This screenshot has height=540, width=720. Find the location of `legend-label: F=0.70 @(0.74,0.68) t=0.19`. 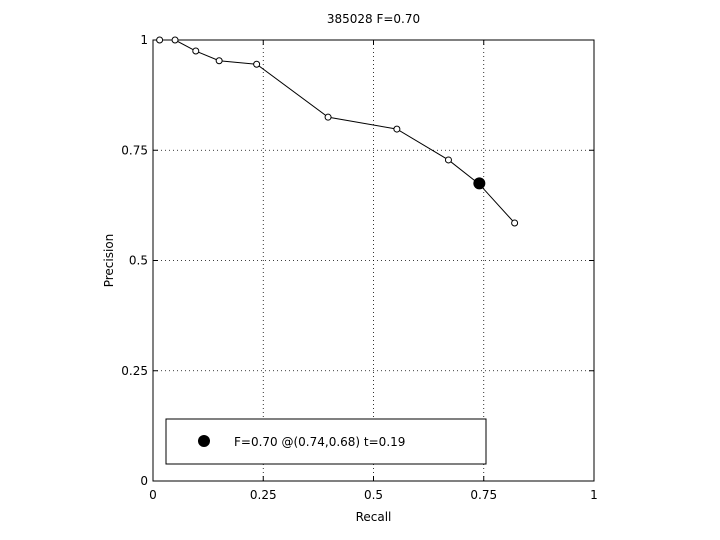

legend-label: F=0.70 @(0.74,0.68) t=0.19 is located at coordinates (319, 442).